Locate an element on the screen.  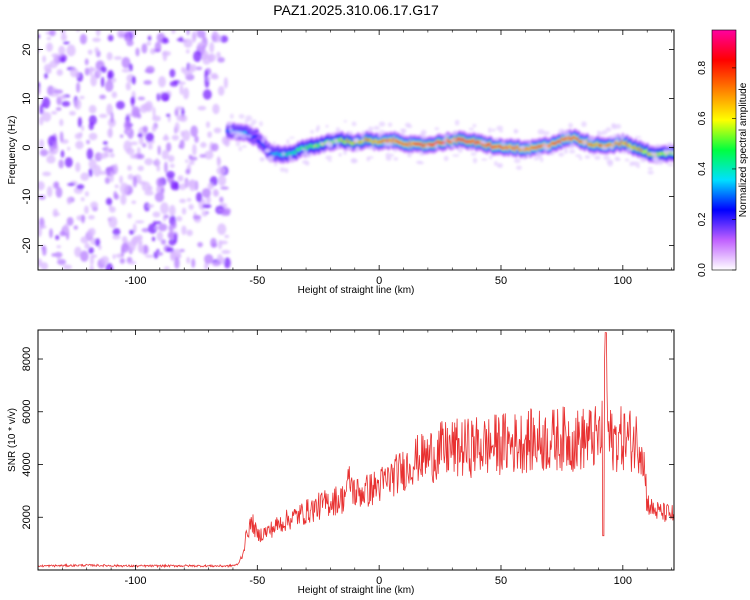
x-tick-label: 100 is located at coordinates (623, 581).